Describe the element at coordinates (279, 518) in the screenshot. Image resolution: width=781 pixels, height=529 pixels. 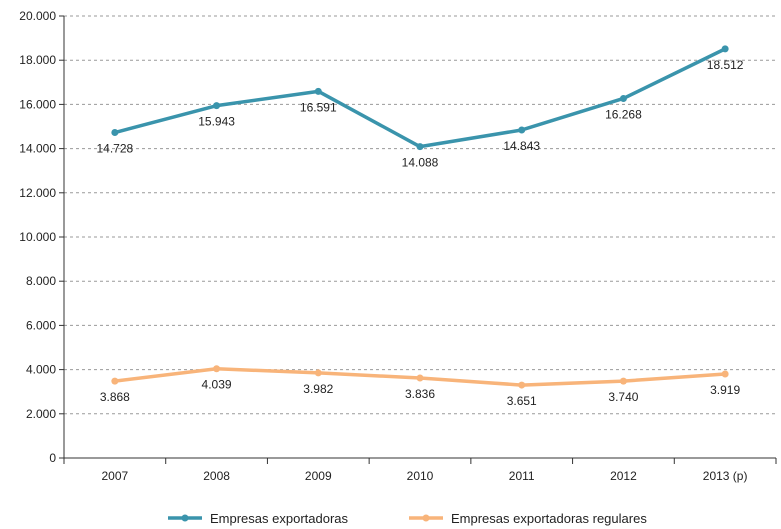
I see `legend-label-0: Empresas exportadoras` at that location.